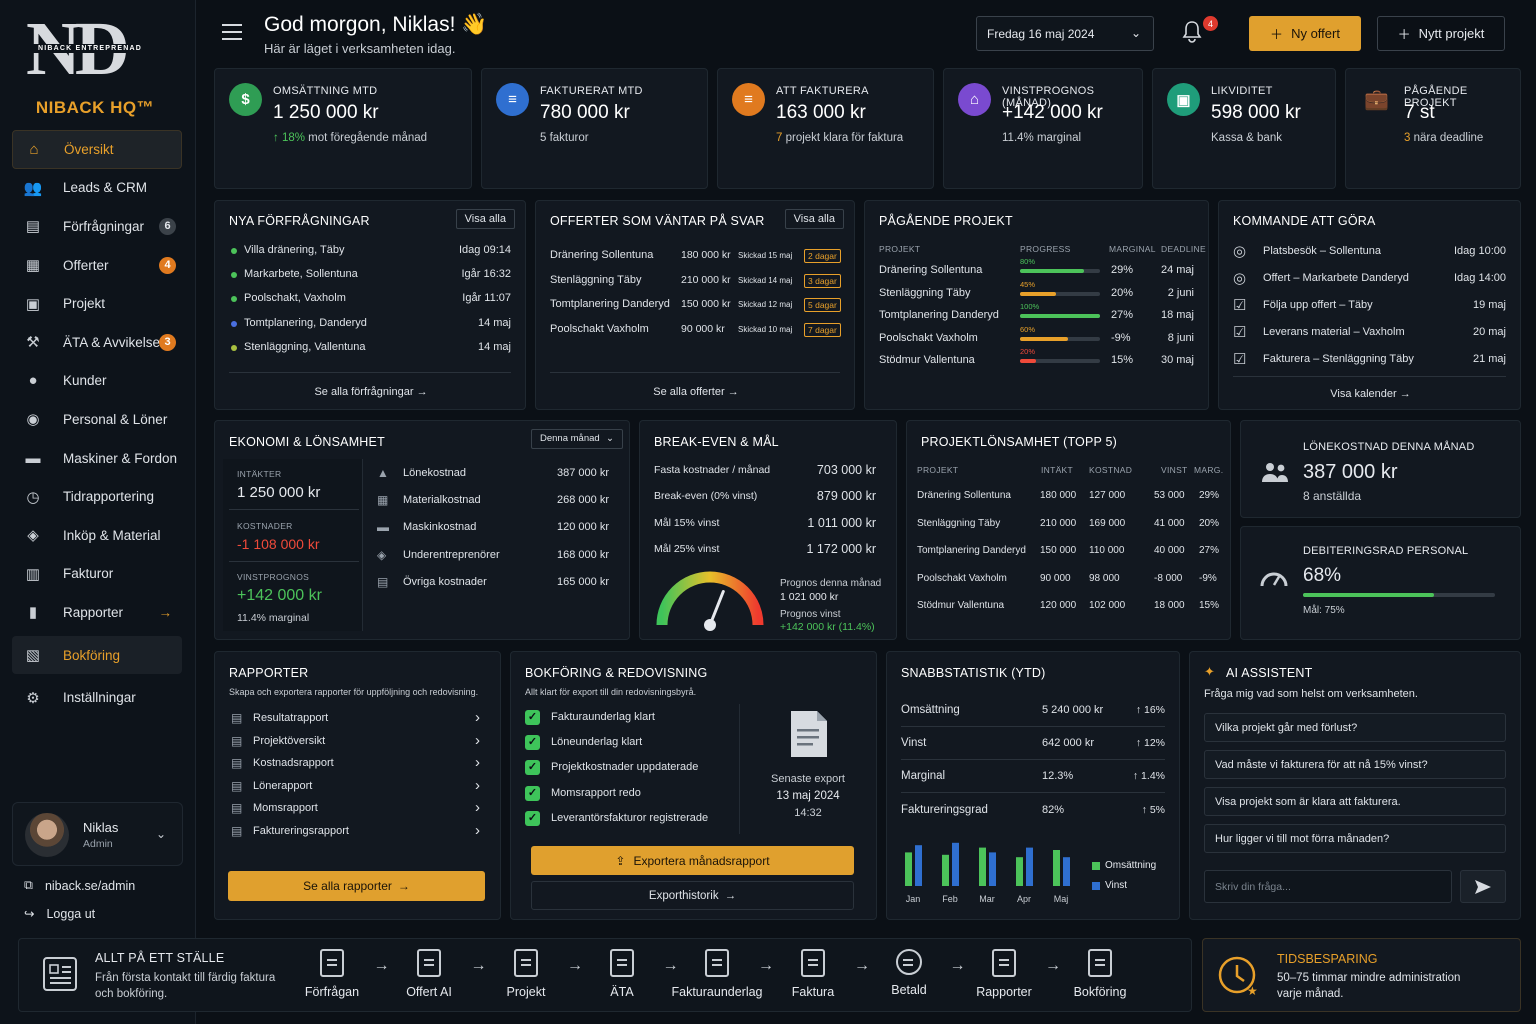 The height and width of the screenshot is (1024, 1536). Describe the element at coordinates (97, 226) in the screenshot. I see `sidebar-item-2: ▤ Förfrågningar 6` at that location.